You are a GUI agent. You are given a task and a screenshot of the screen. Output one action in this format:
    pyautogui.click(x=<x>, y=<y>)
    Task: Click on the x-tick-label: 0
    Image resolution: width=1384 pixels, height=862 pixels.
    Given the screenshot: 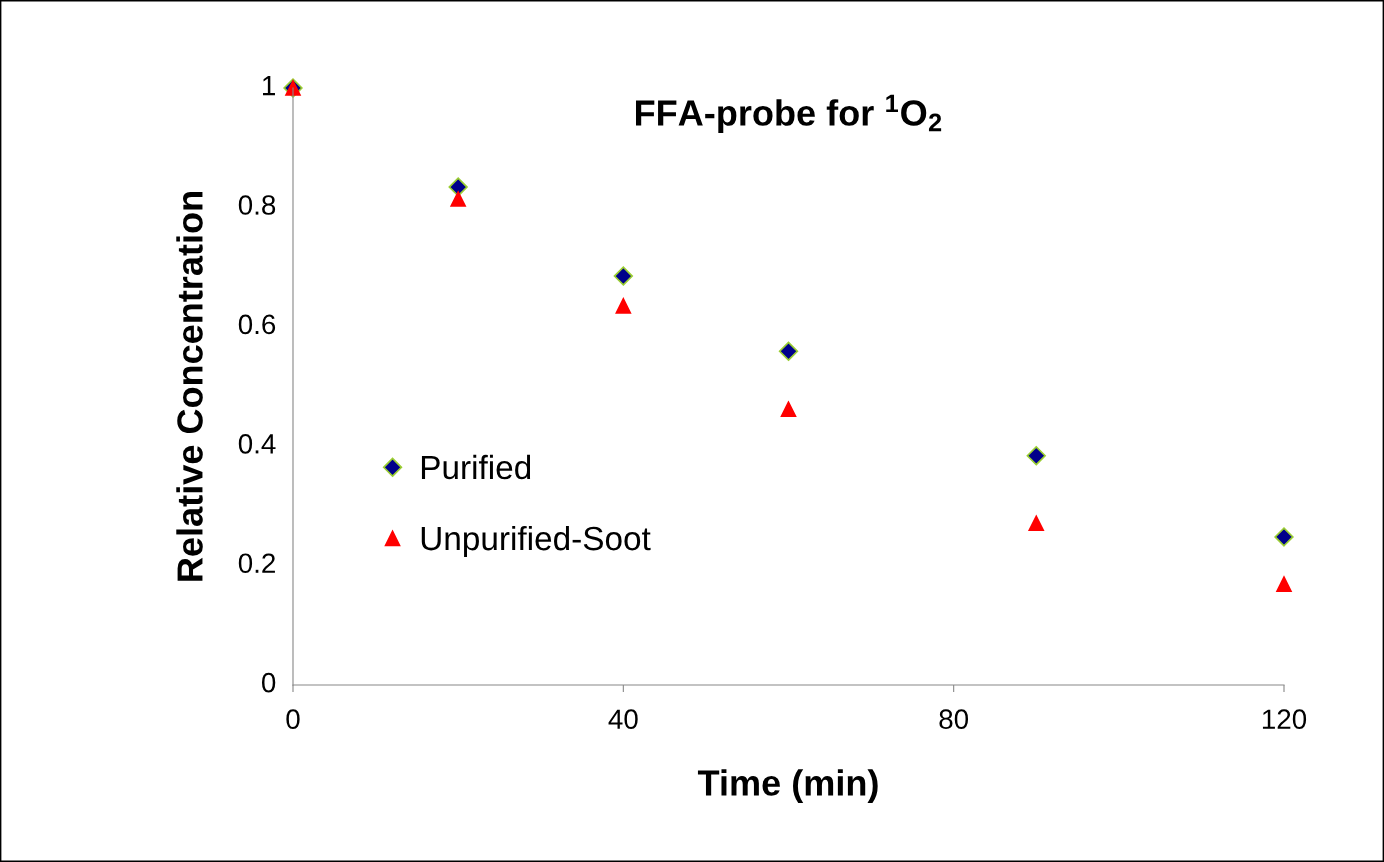 What is the action you would take?
    pyautogui.click(x=293, y=719)
    